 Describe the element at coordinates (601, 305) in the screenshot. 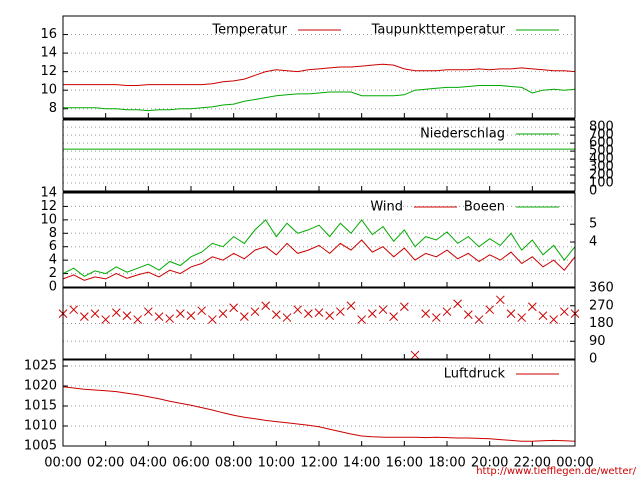

I see `y2-tick-label: 270` at that location.